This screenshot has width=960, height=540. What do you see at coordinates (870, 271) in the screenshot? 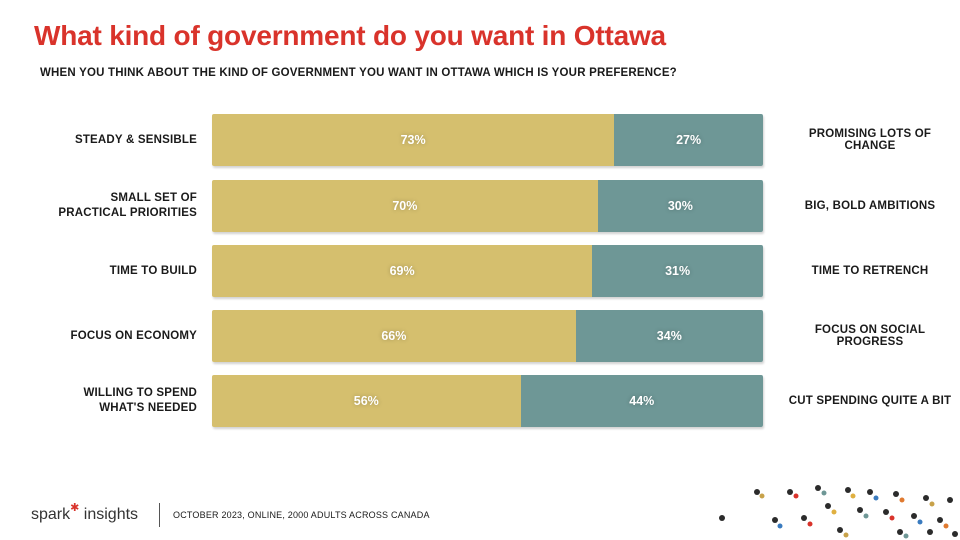
I see `right-category-label: TIME TO RETRENCH` at bounding box center [870, 271].